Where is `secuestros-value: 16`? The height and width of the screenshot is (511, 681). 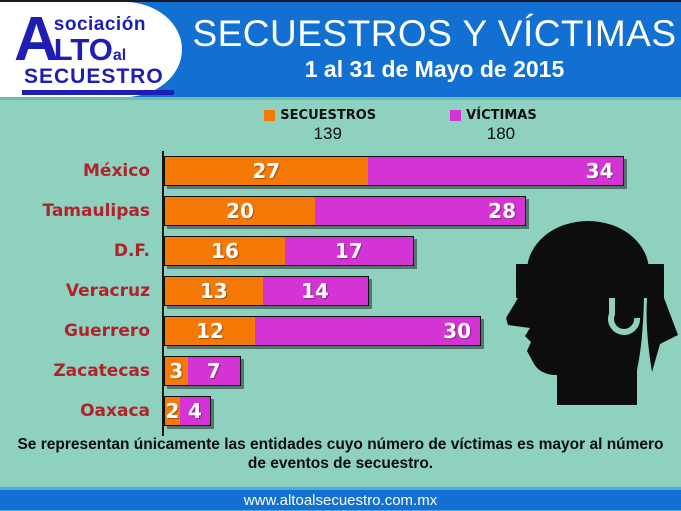
secuestros-value: 16 is located at coordinates (225, 251).